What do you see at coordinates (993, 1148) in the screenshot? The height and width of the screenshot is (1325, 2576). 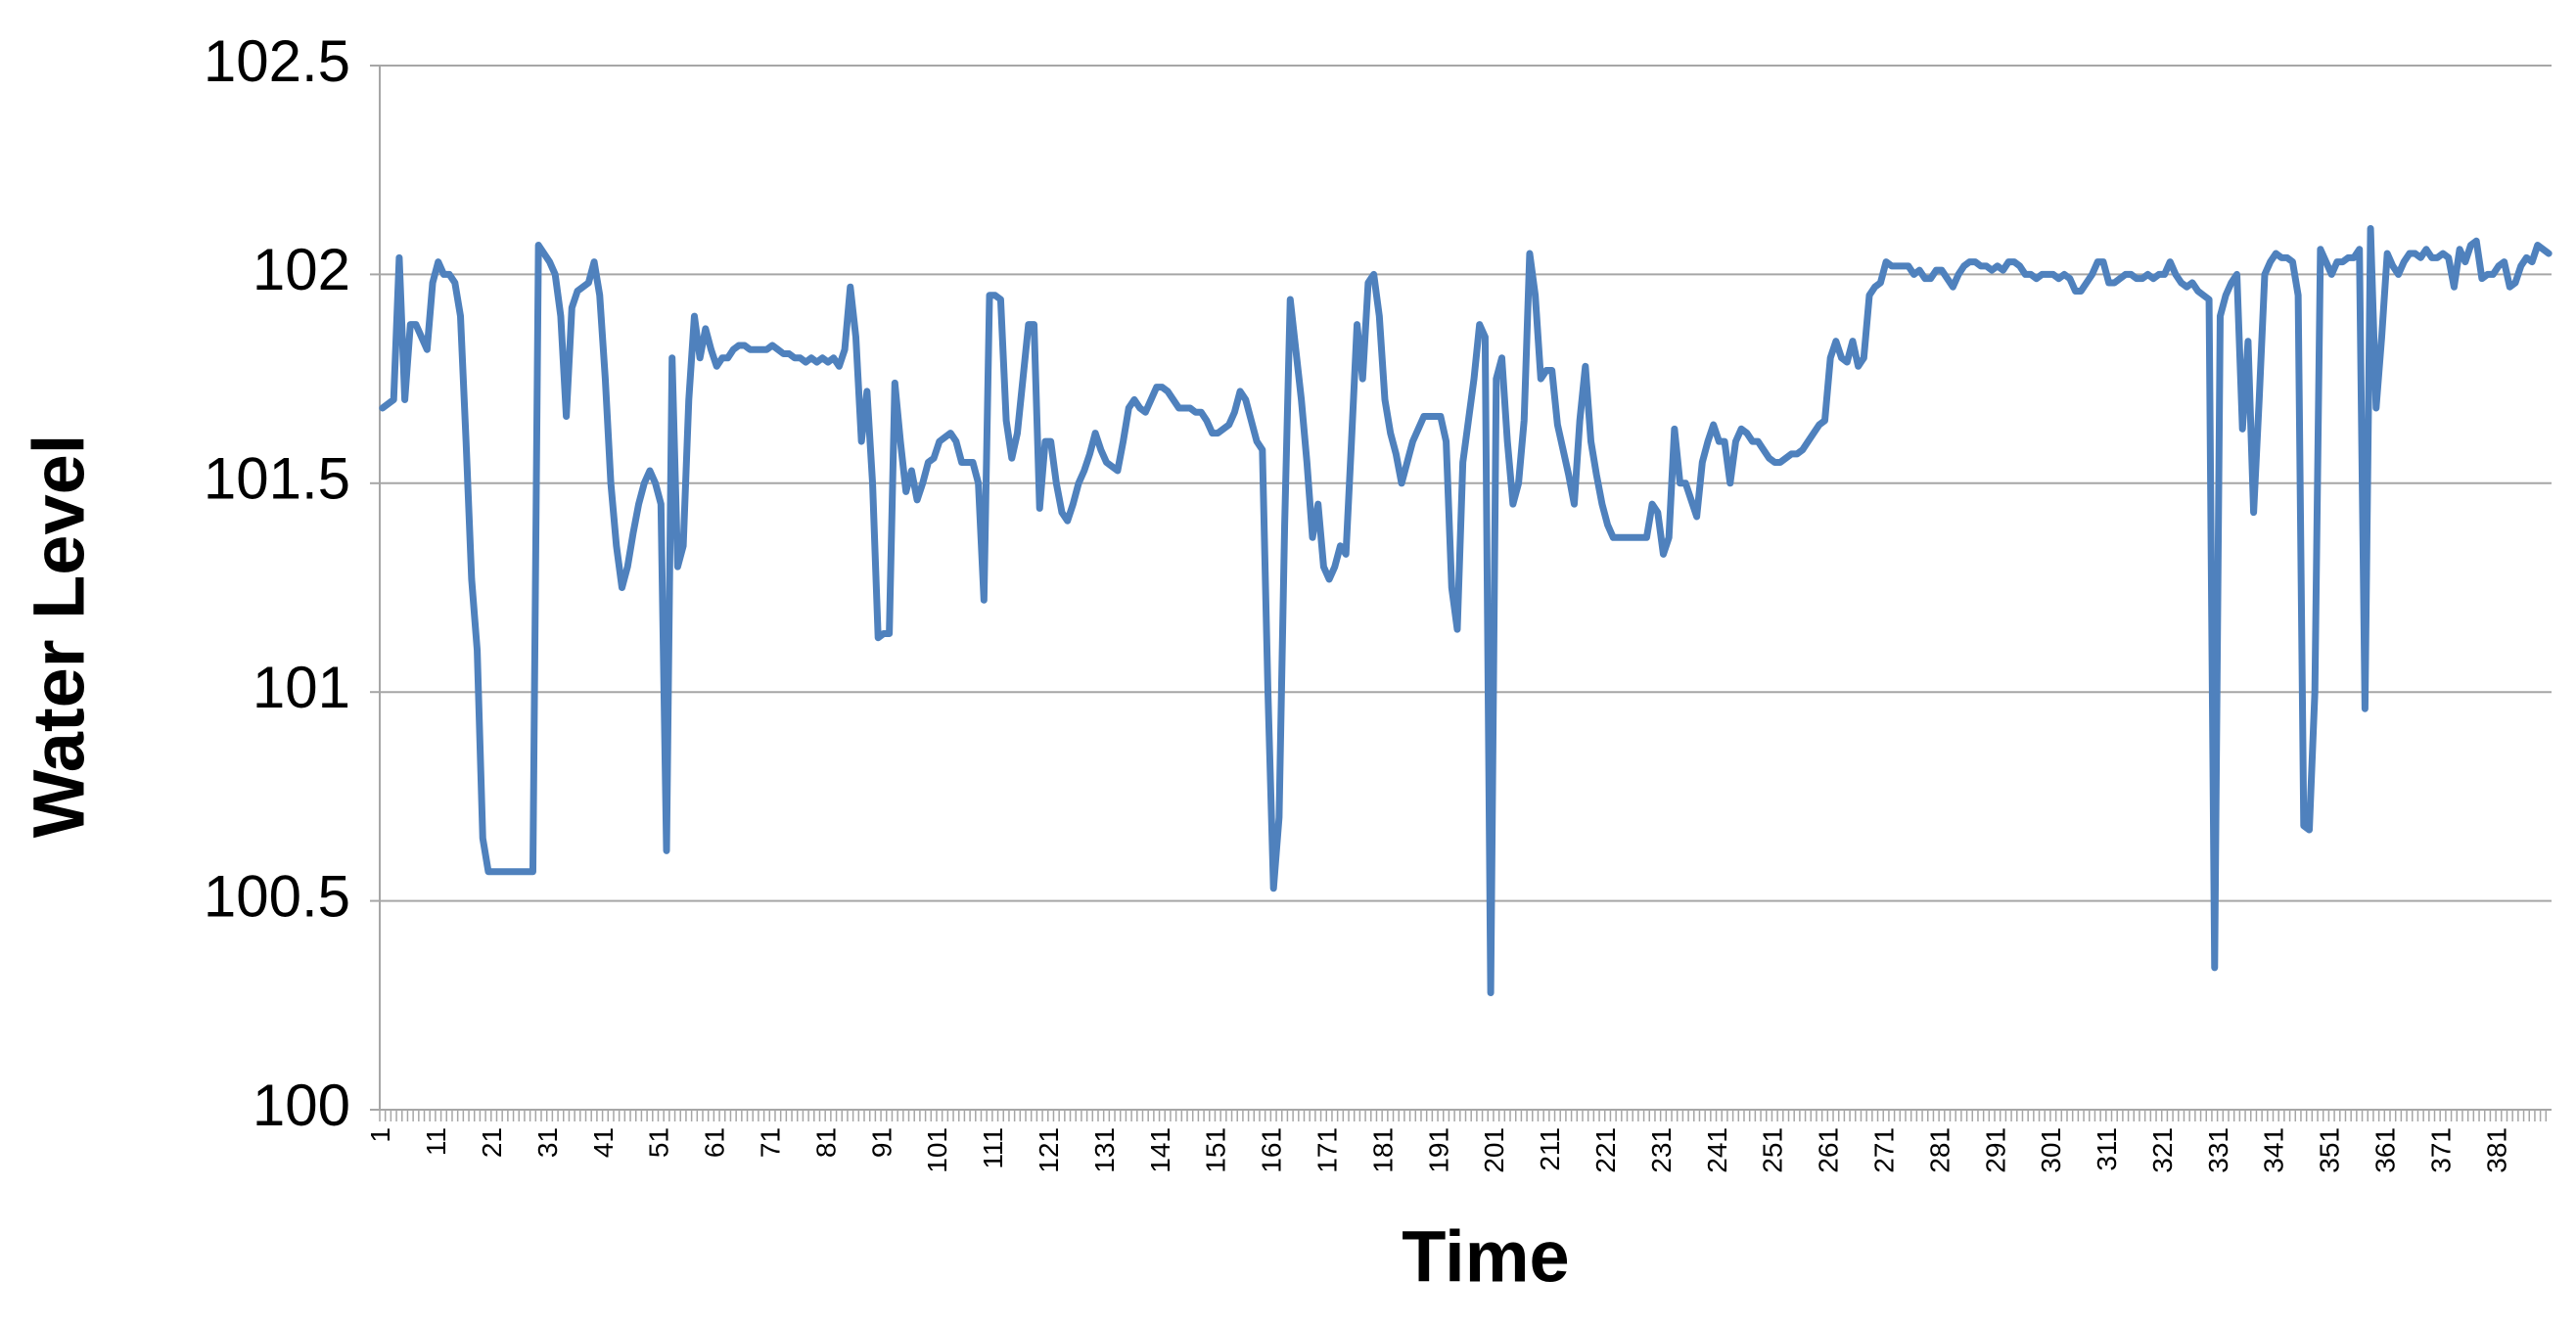 I see `x-tick-label: 111` at bounding box center [993, 1148].